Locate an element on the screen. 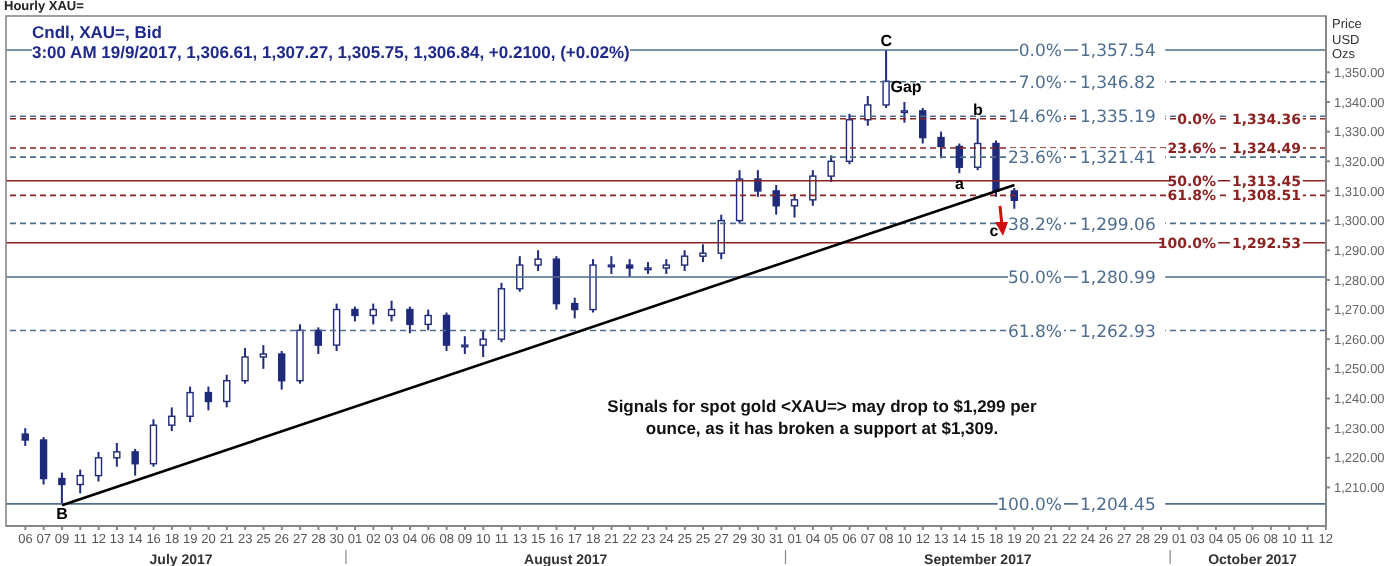 Image resolution: width=1392 pixels, height=566 pixels. annotation: c is located at coordinates (994, 231).